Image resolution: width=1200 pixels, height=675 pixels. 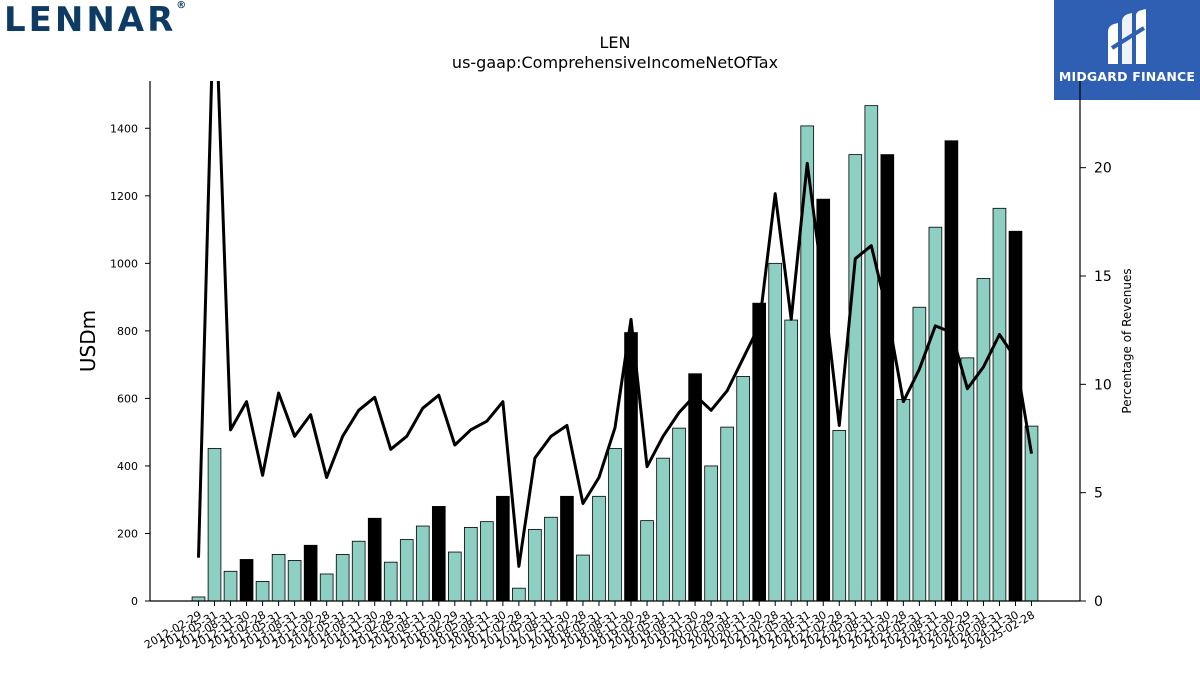 What do you see at coordinates (134, 601) in the screenshot?
I see `y-tick-label: 0` at bounding box center [134, 601].